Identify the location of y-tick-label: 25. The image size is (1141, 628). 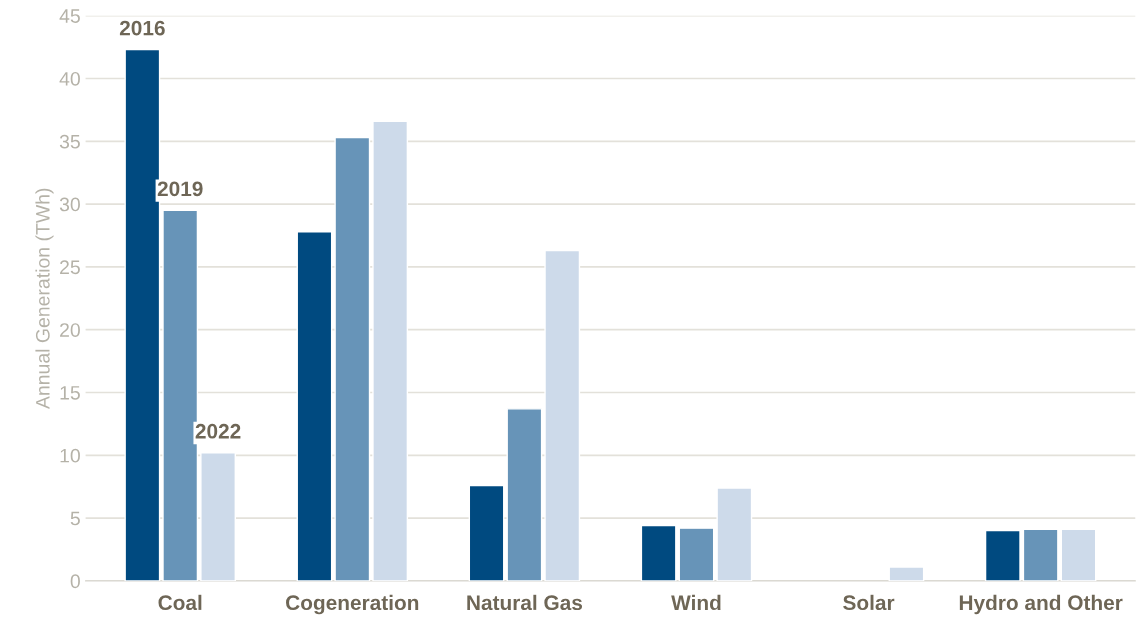
(70, 267).